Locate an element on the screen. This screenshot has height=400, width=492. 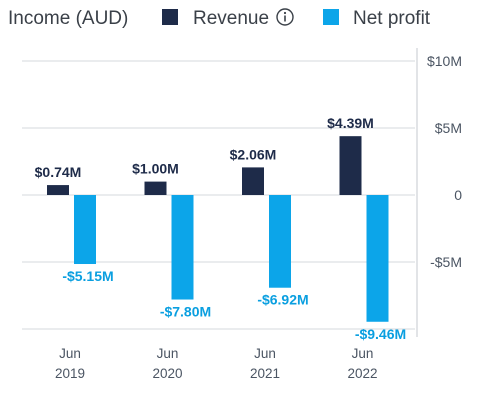
x-tick-label-year: 2020 is located at coordinates (167, 373).